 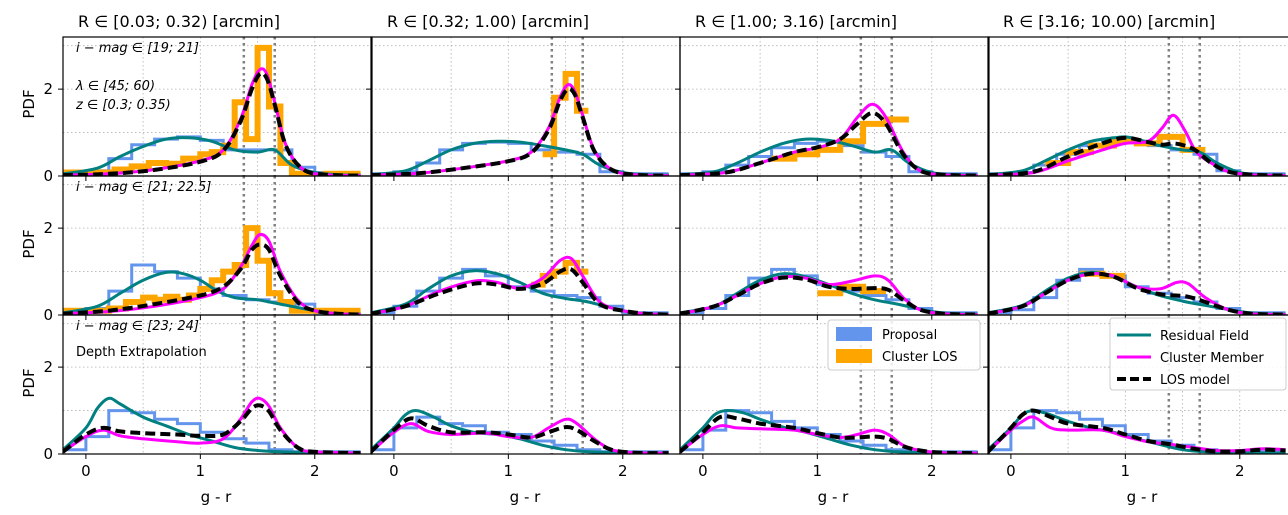 What do you see at coordinates (1109, 21) in the screenshot?
I see `column-title-4: R ∈ [3.16; 10.00) [arcmin]` at bounding box center [1109, 21].